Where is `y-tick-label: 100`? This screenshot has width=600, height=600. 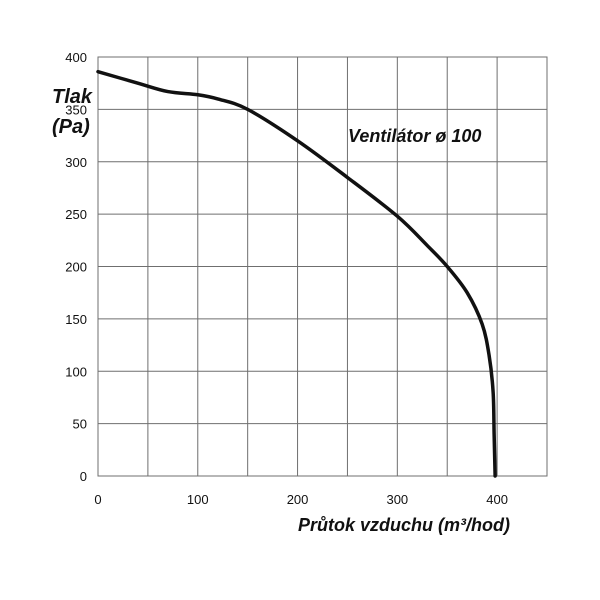
y-tick-label: 100 is located at coordinates (76, 371).